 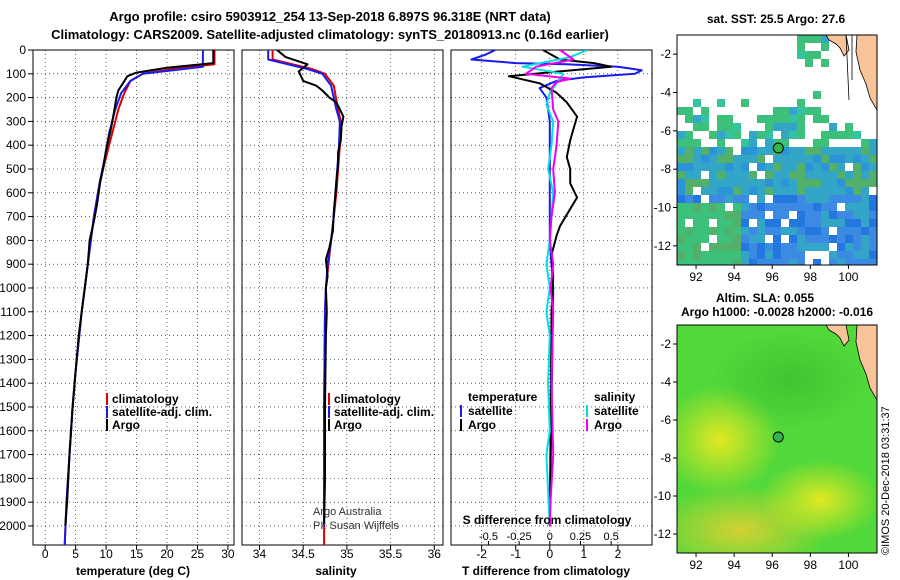 What do you see at coordinates (616, 411) in the screenshot?
I see `legend-label-s-satellite: satellite` at bounding box center [616, 411].